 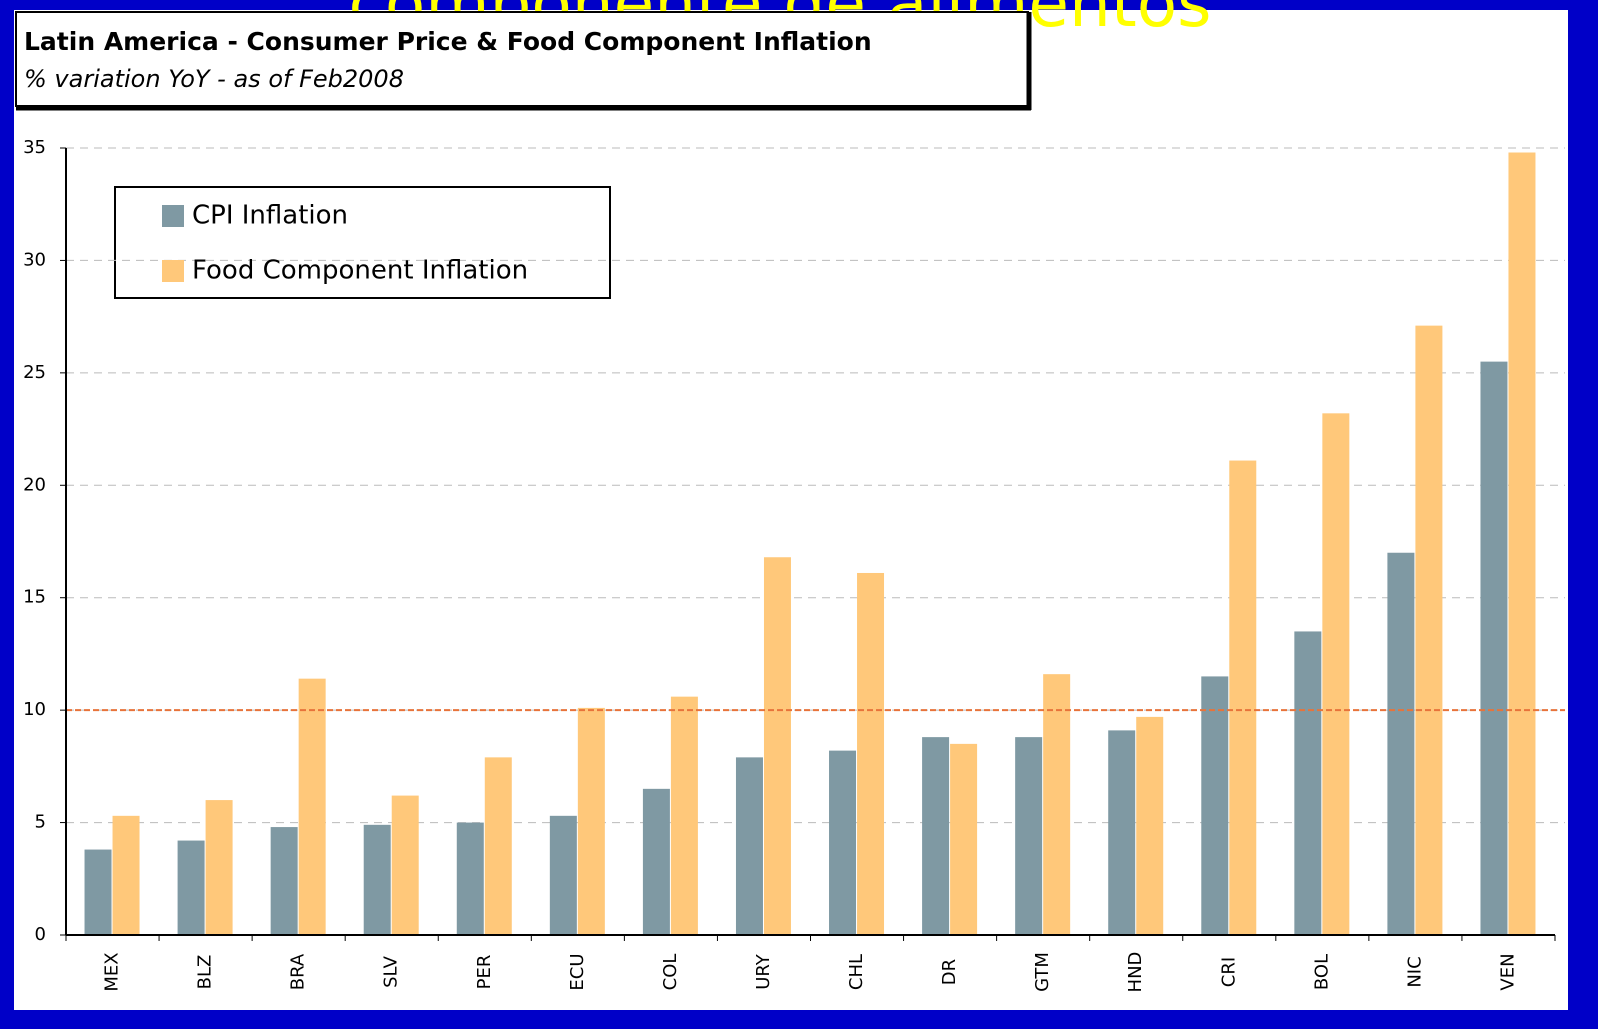 What do you see at coordinates (1414, 971) in the screenshot?
I see `x-tick-label: NIC` at bounding box center [1414, 971].